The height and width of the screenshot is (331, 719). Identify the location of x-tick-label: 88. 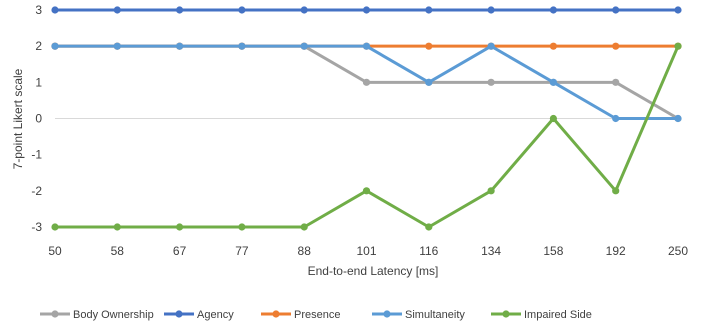
(305, 251).